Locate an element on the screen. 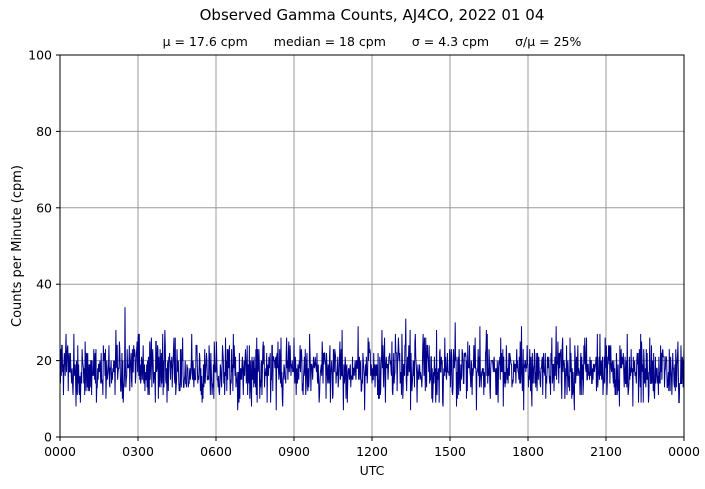 The image size is (705, 489). x-axis-label: UTC is located at coordinates (372, 470).